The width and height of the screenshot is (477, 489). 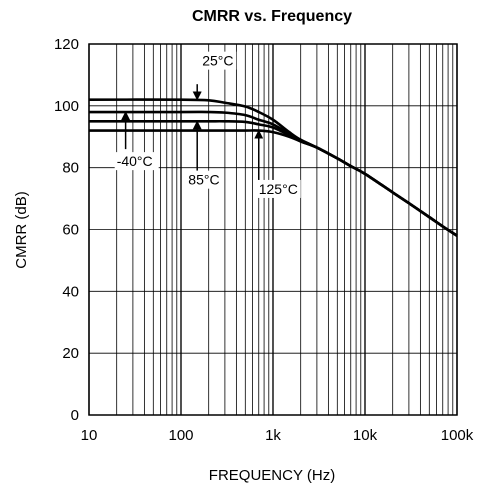 What do you see at coordinates (66, 44) in the screenshot?
I see `y-tick-label: 120` at bounding box center [66, 44].